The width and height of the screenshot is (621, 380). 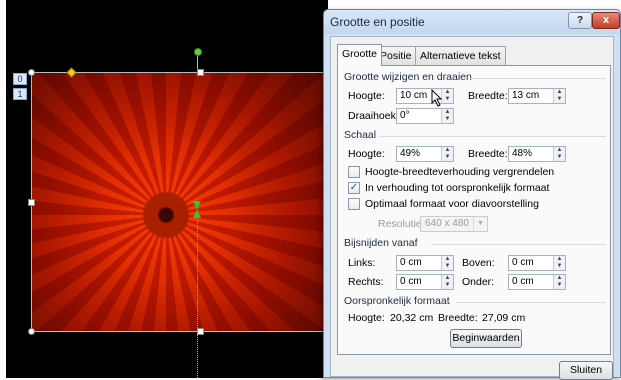 What do you see at coordinates (31, 202) in the screenshot?
I see `resize-handle-left` at bounding box center [31, 202].